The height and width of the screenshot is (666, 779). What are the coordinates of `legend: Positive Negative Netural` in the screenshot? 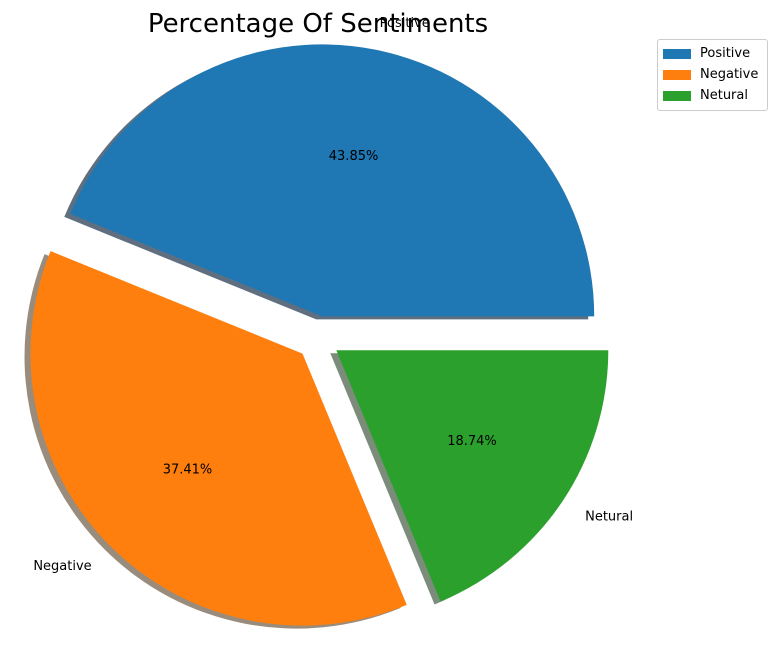 It's located at (712, 75).